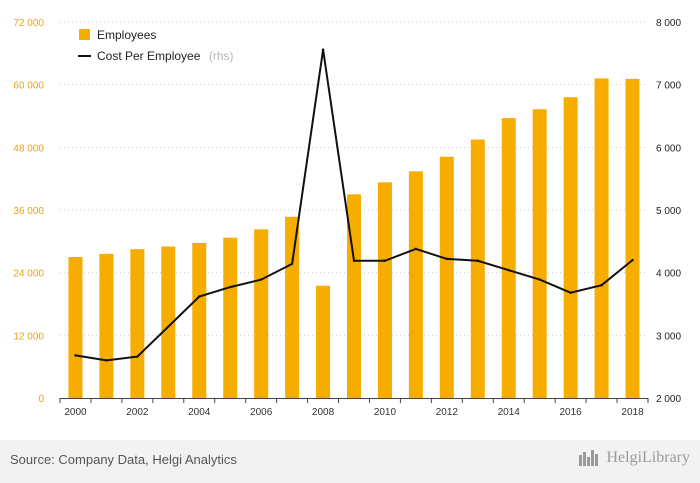 This screenshot has width=700, height=483. Describe the element at coordinates (447, 412) in the screenshot. I see `x-tick-label: 2012` at that location.